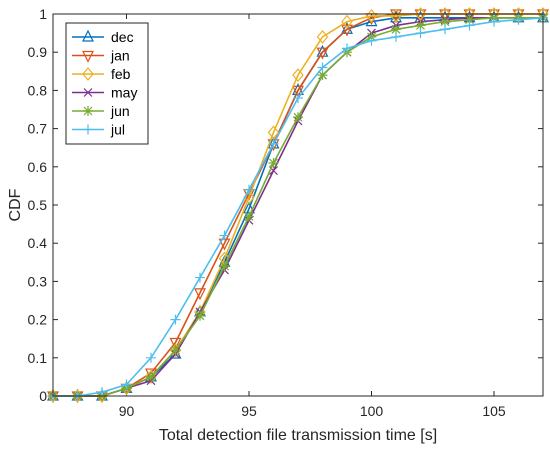 This screenshot has width=550, height=451. Describe the element at coordinates (101, 56) in the screenshot. I see `legend-item-jan: jan` at that location.